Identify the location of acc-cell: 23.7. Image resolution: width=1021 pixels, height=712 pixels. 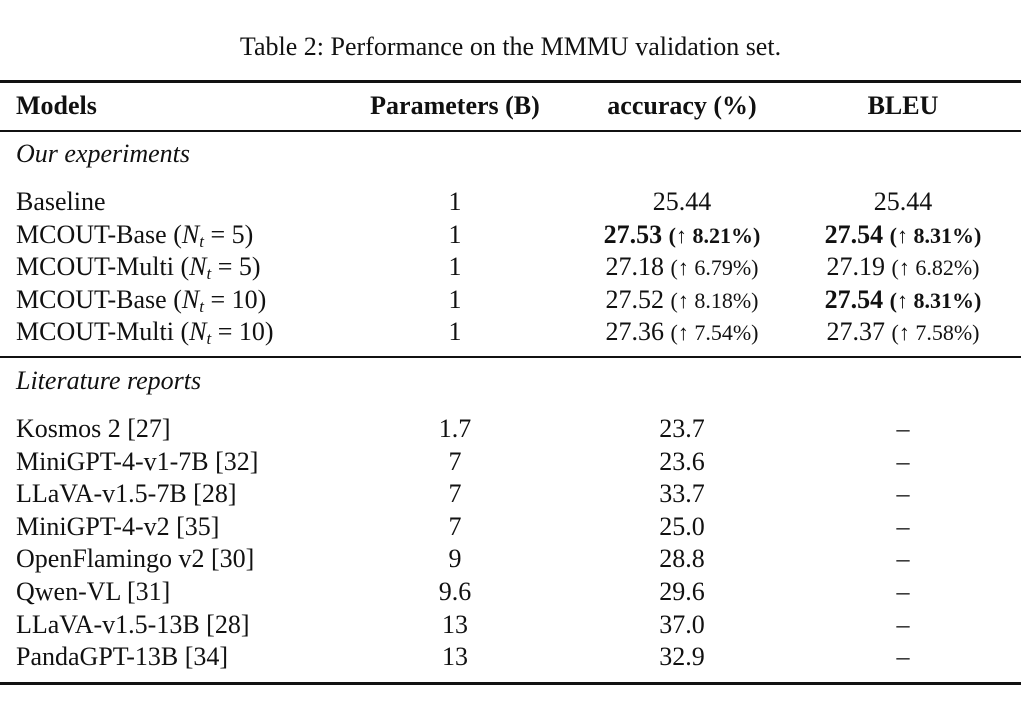
(682, 428).